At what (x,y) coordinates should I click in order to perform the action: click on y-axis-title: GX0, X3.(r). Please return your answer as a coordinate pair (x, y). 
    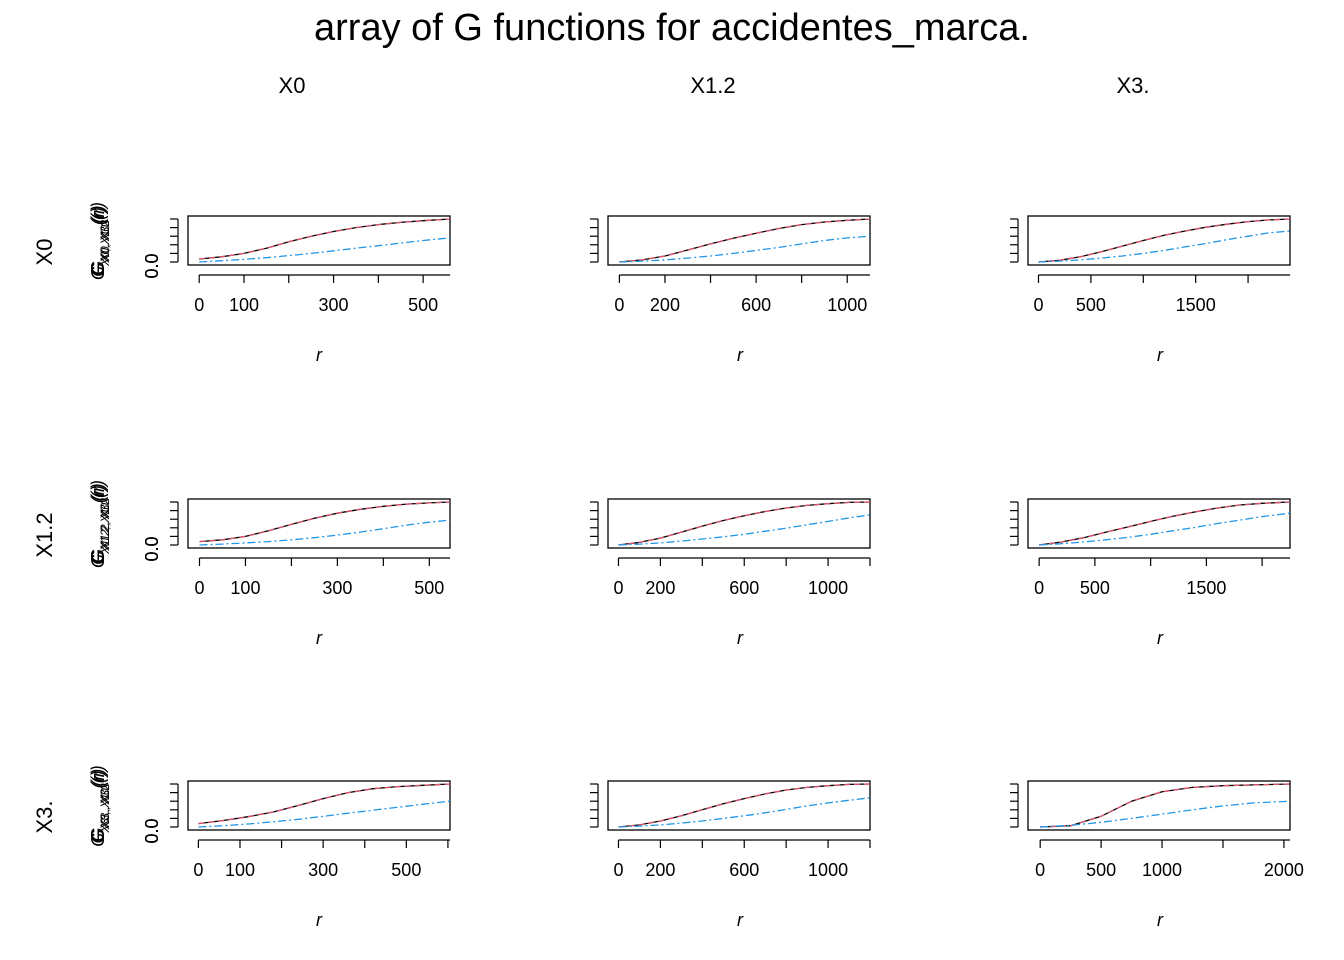
    Looking at the image, I should click on (100, 240).